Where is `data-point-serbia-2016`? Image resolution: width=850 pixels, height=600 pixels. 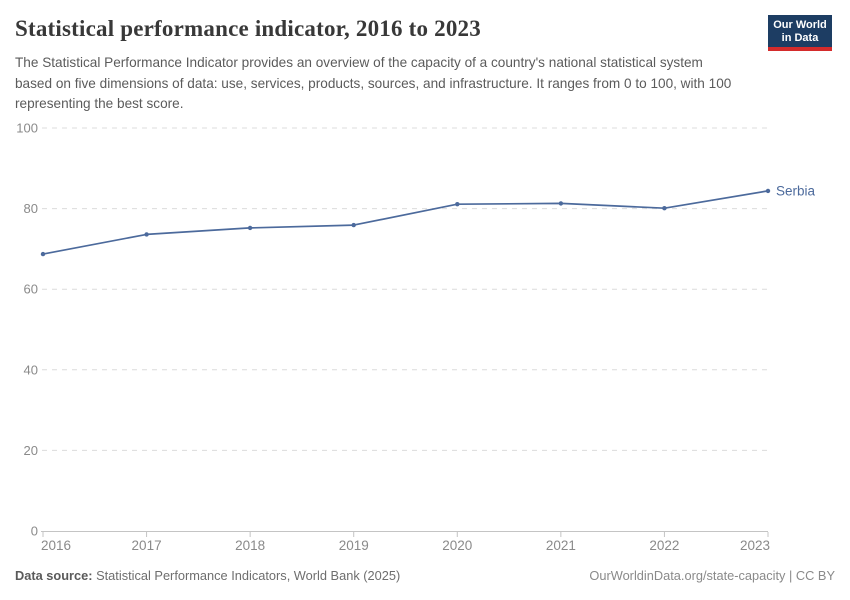 data-point-serbia-2016 is located at coordinates (43, 254).